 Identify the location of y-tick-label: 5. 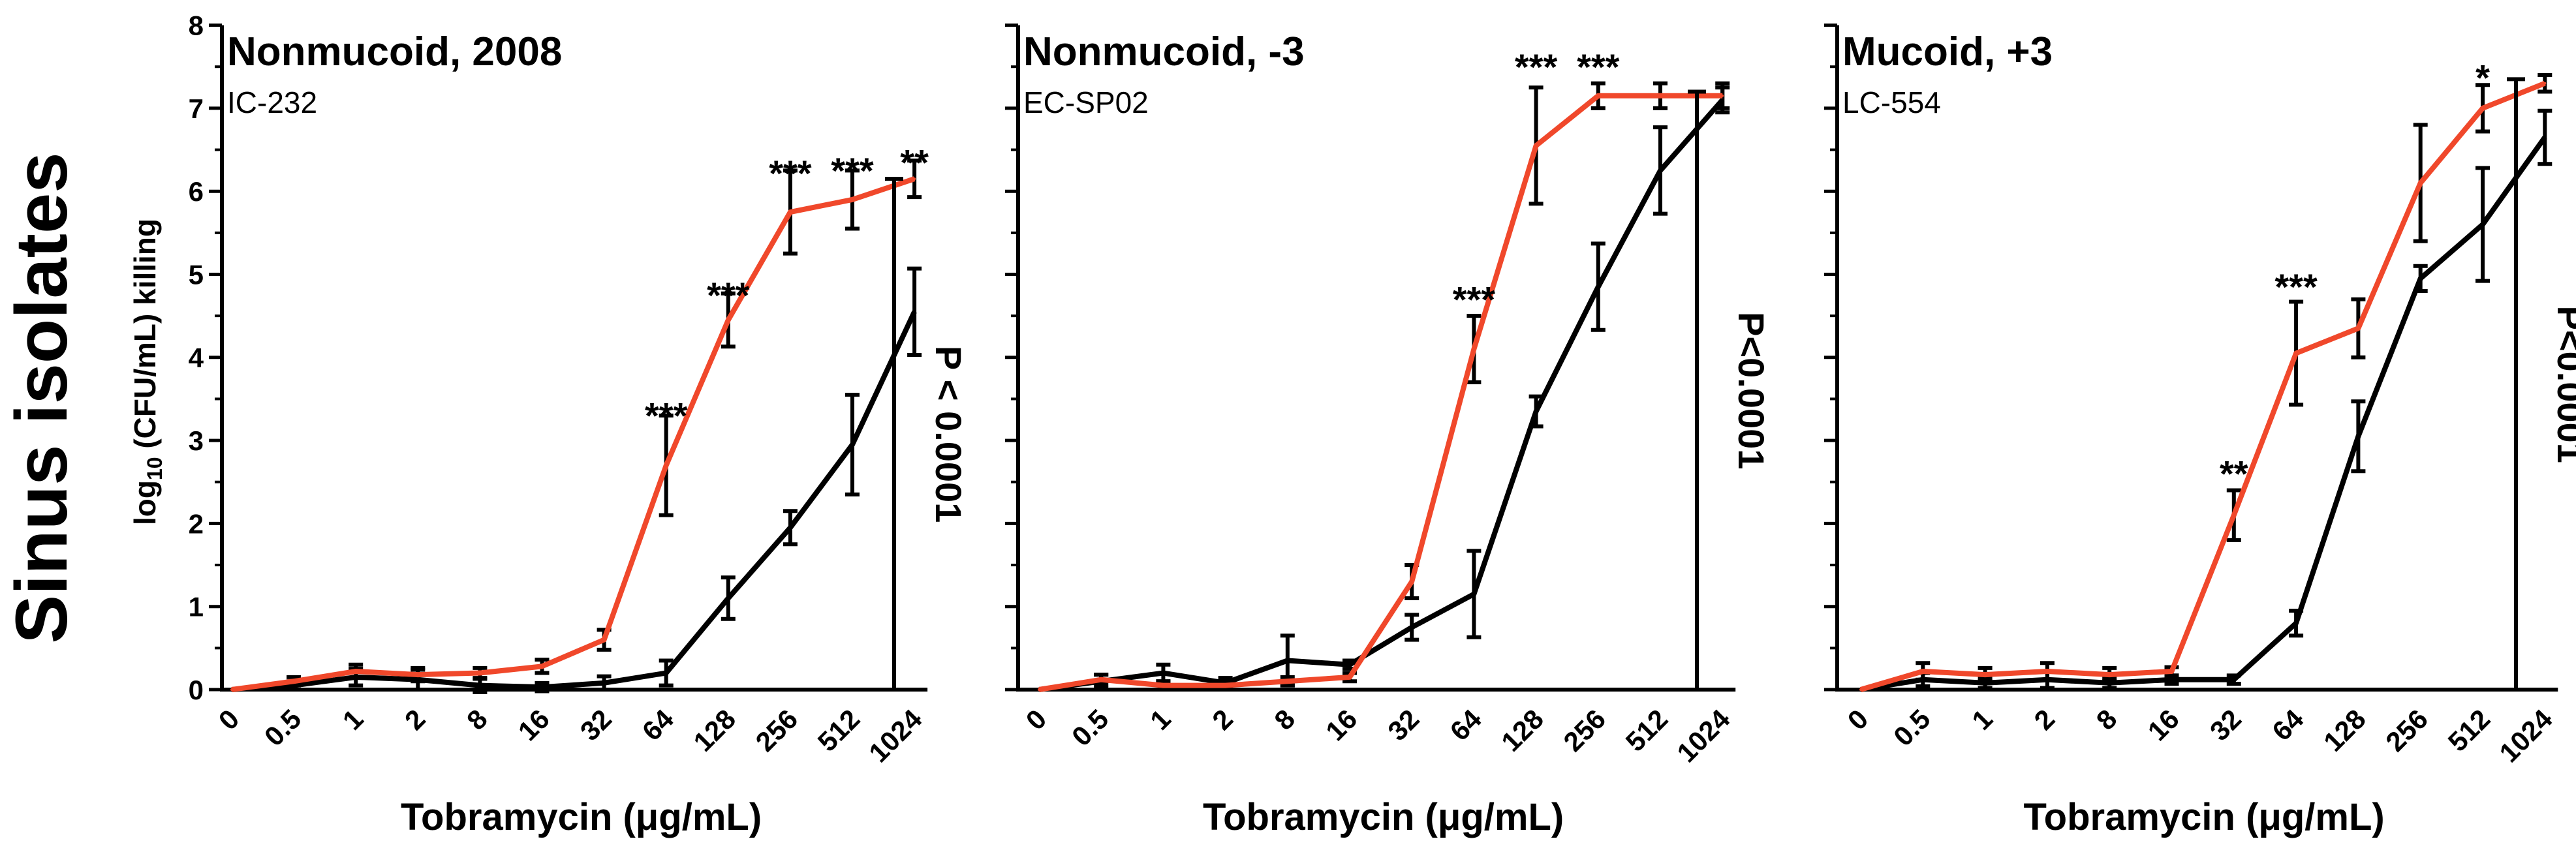
(197, 275).